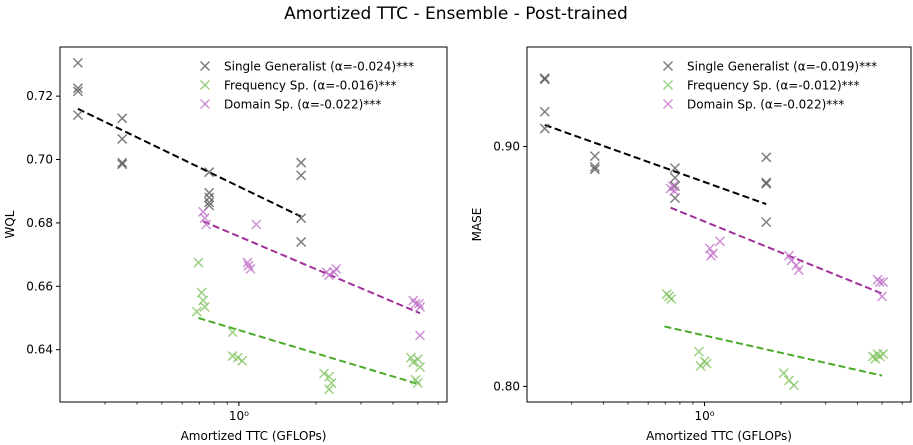 This screenshot has height=445, width=913. I want to click on mase-single-fit-line, so click(655, 165).